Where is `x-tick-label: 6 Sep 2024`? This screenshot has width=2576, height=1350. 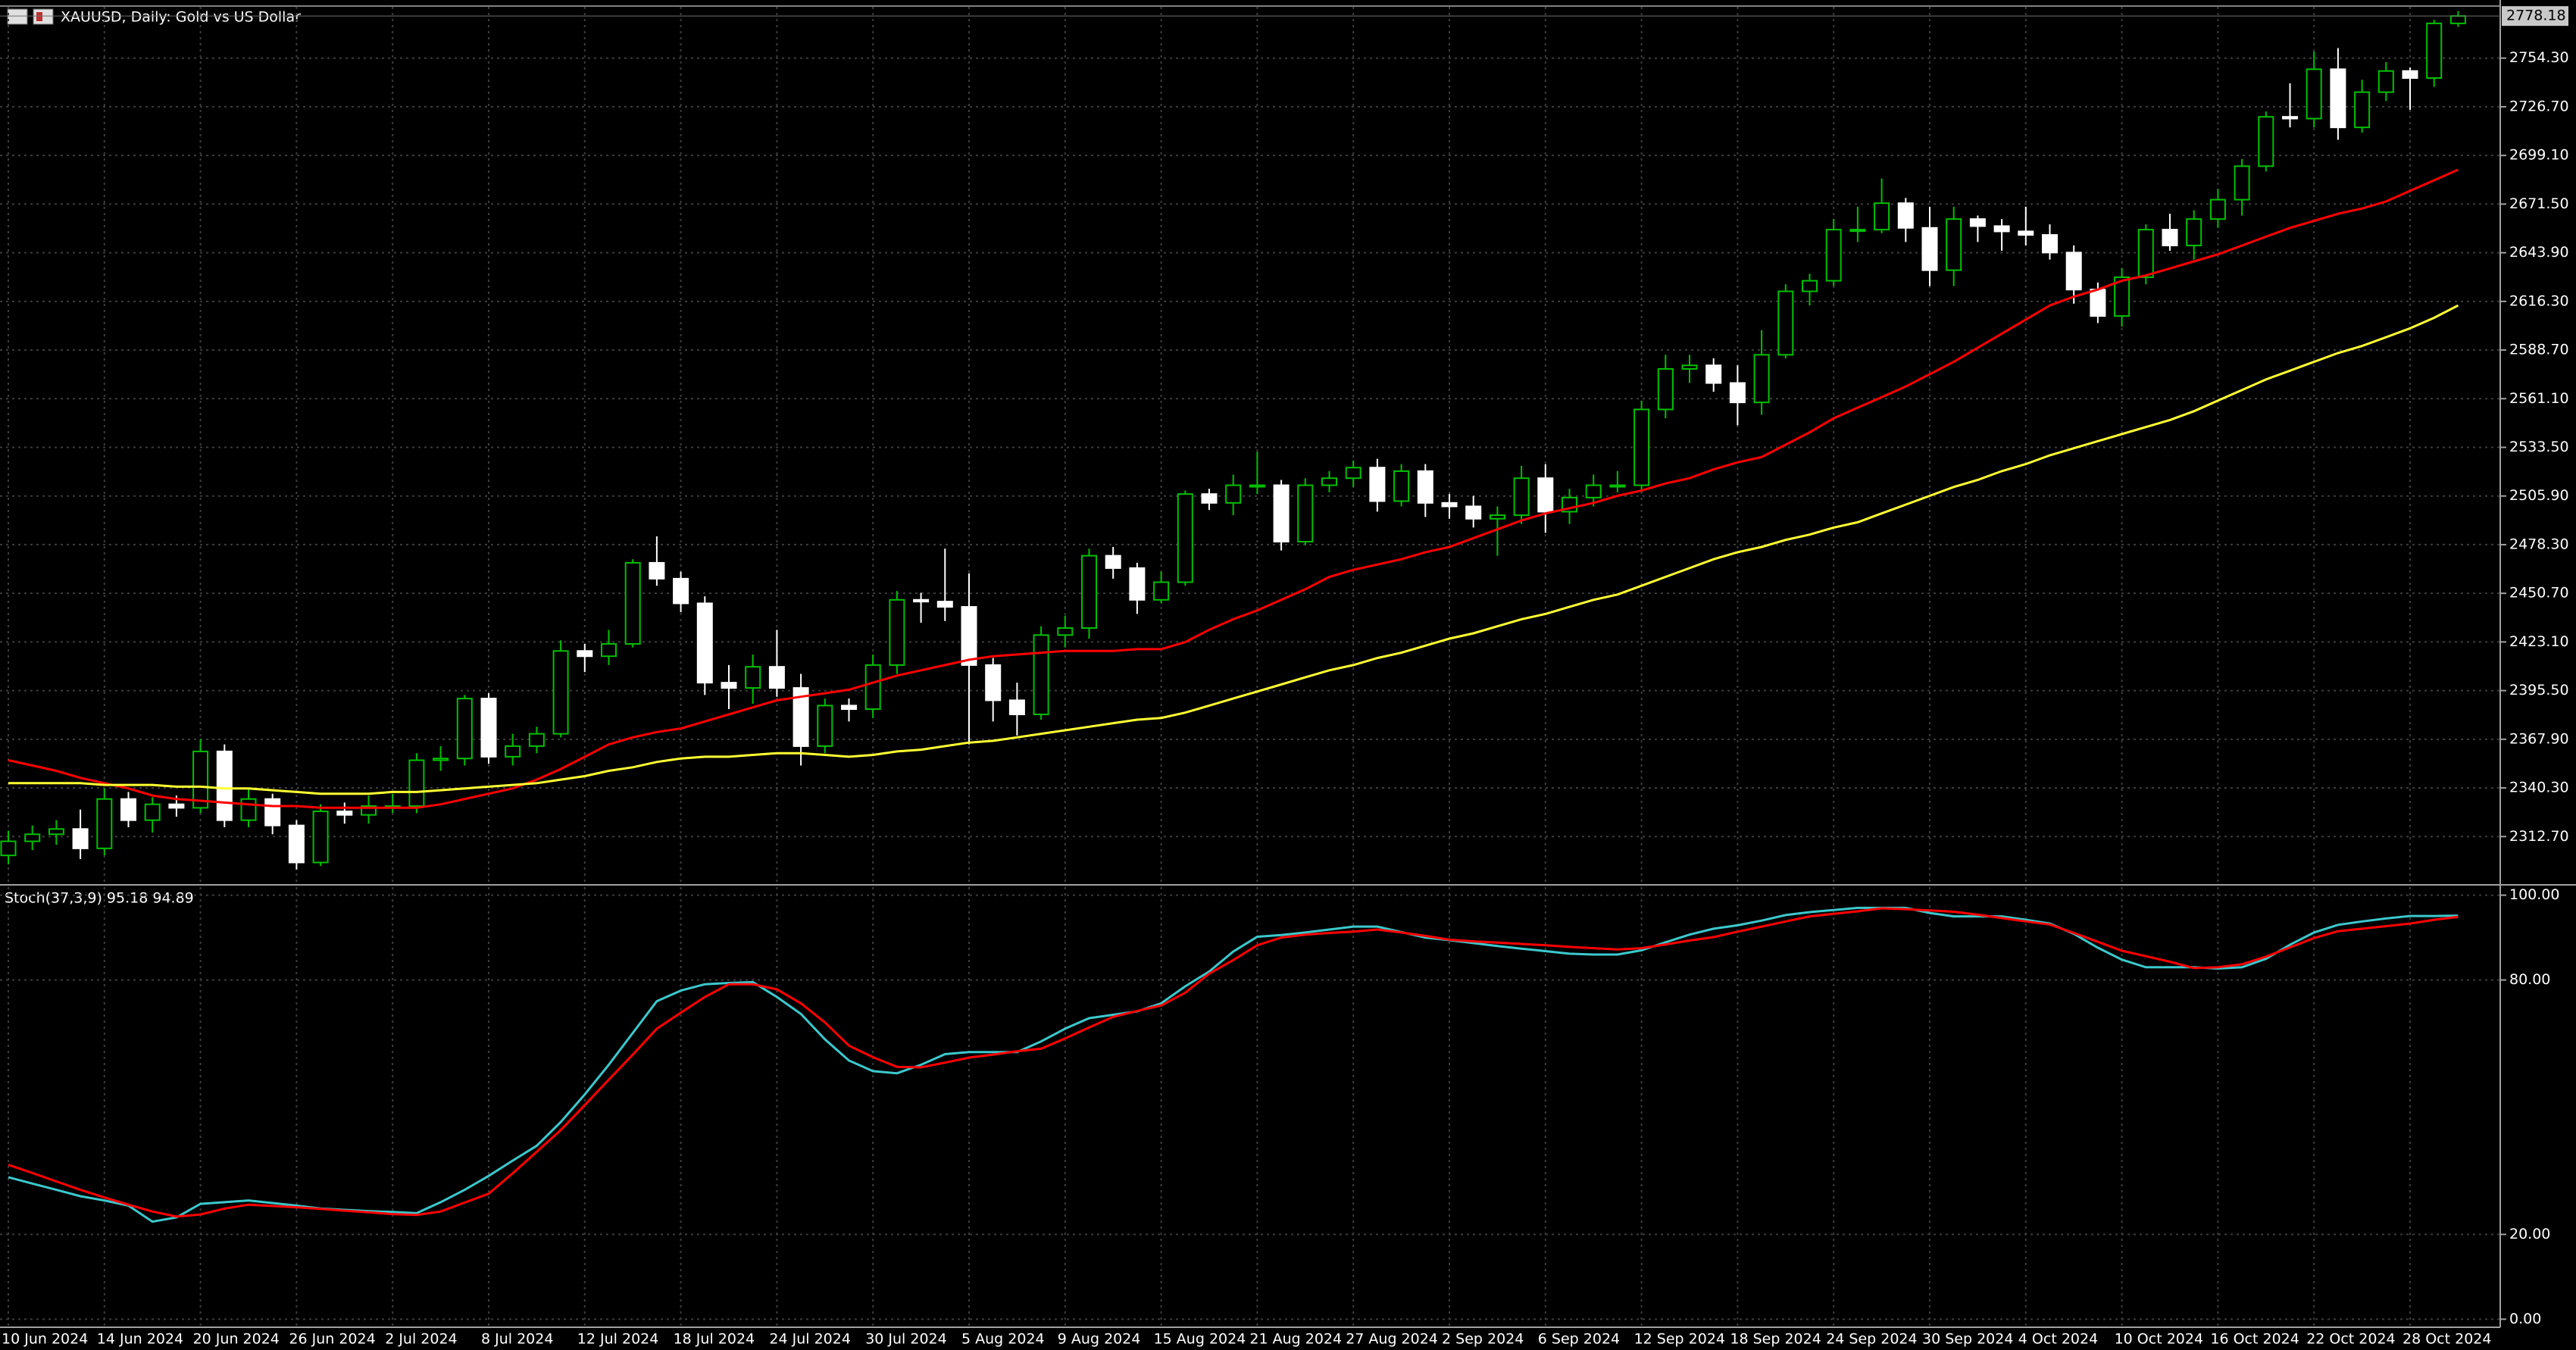
x-tick-label: 6 Sep 2024 is located at coordinates (1579, 1339).